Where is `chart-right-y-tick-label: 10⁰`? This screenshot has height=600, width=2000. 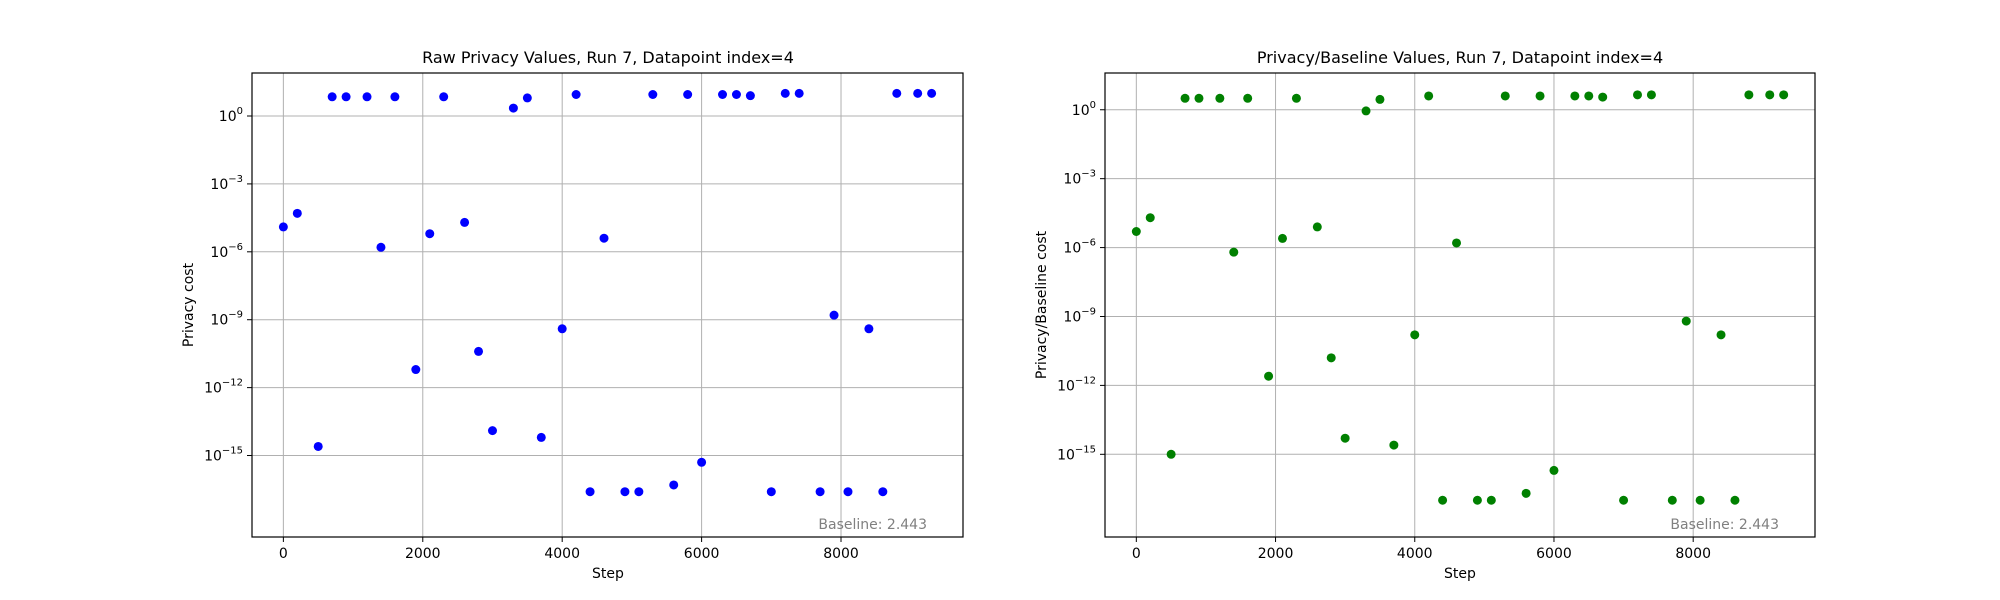
chart-right-y-tick-label: 10⁰ is located at coordinates (1084, 109).